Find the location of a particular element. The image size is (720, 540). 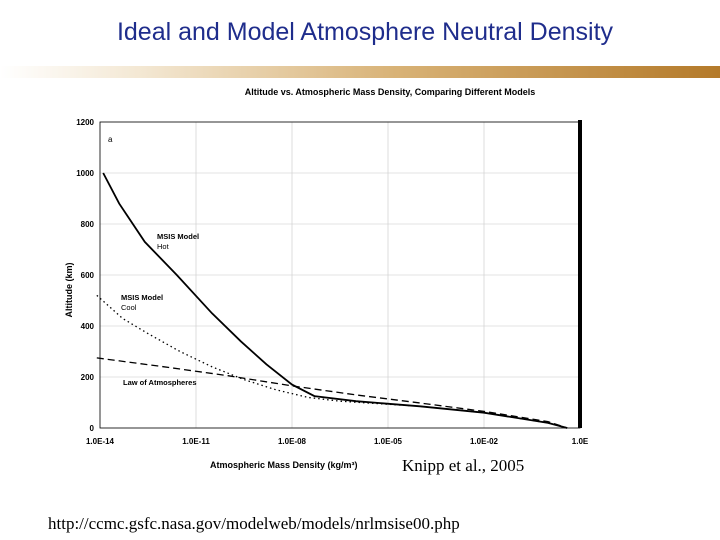

series-label: Law of Atmospheres is located at coordinates (159, 382).